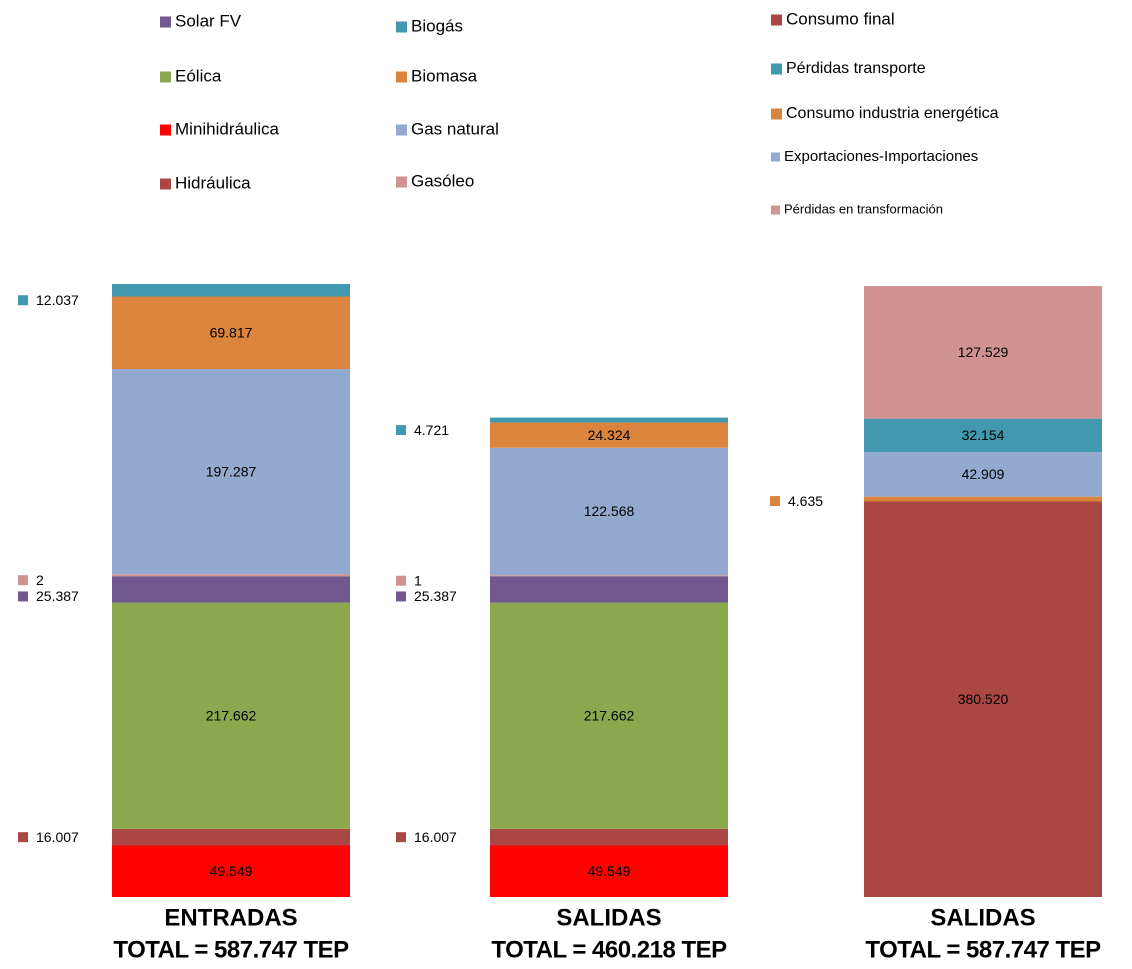  What do you see at coordinates (40, 580) in the screenshot?
I see `value-label: 2` at bounding box center [40, 580].